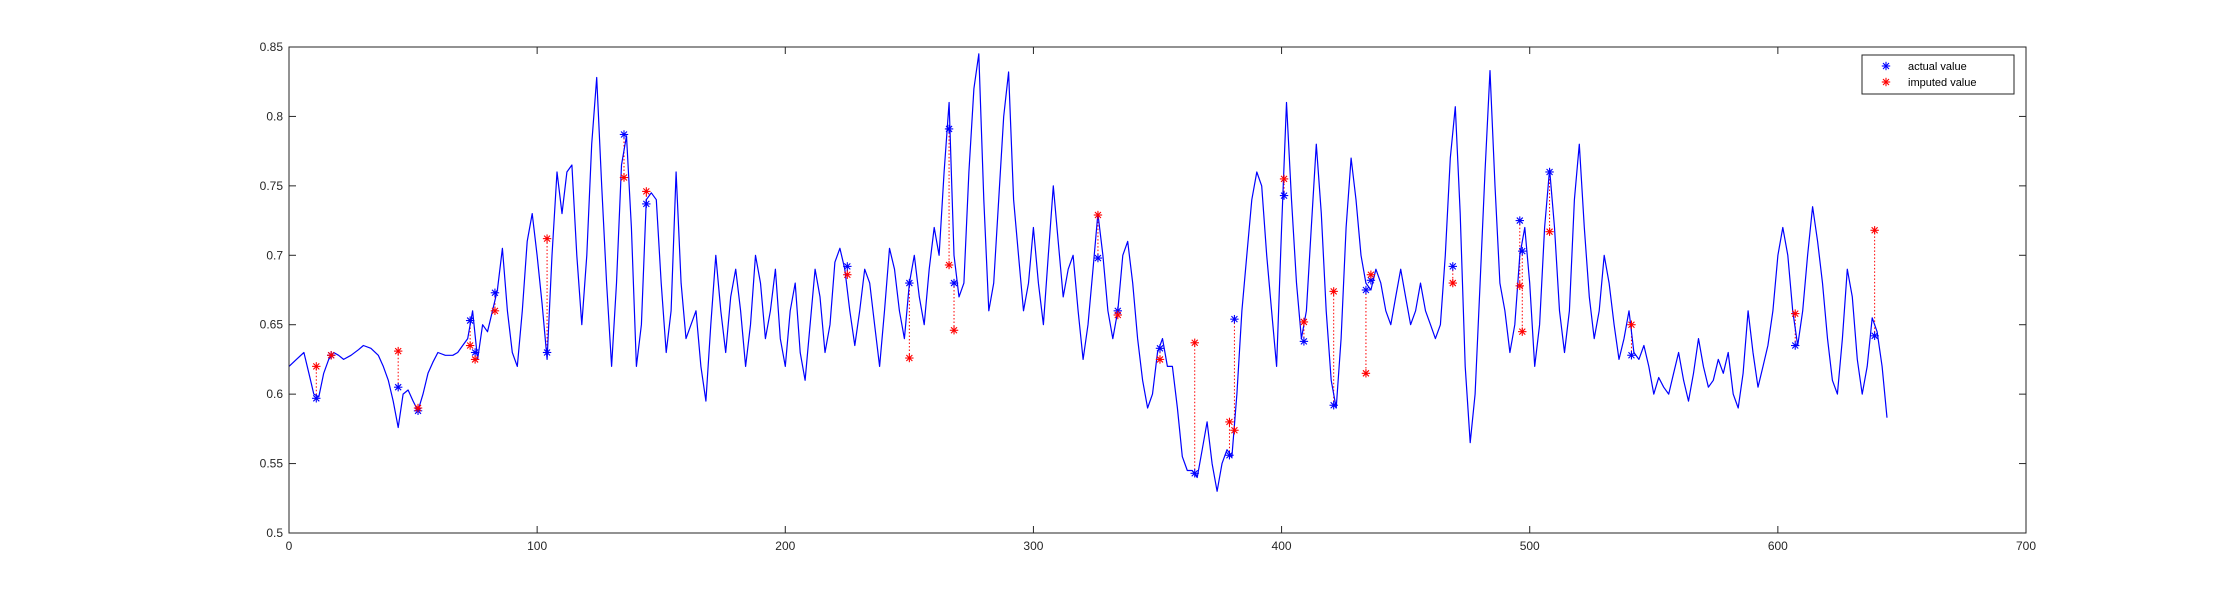  What do you see at coordinates (1886, 66) in the screenshot?
I see `legend-actual-marker` at bounding box center [1886, 66].